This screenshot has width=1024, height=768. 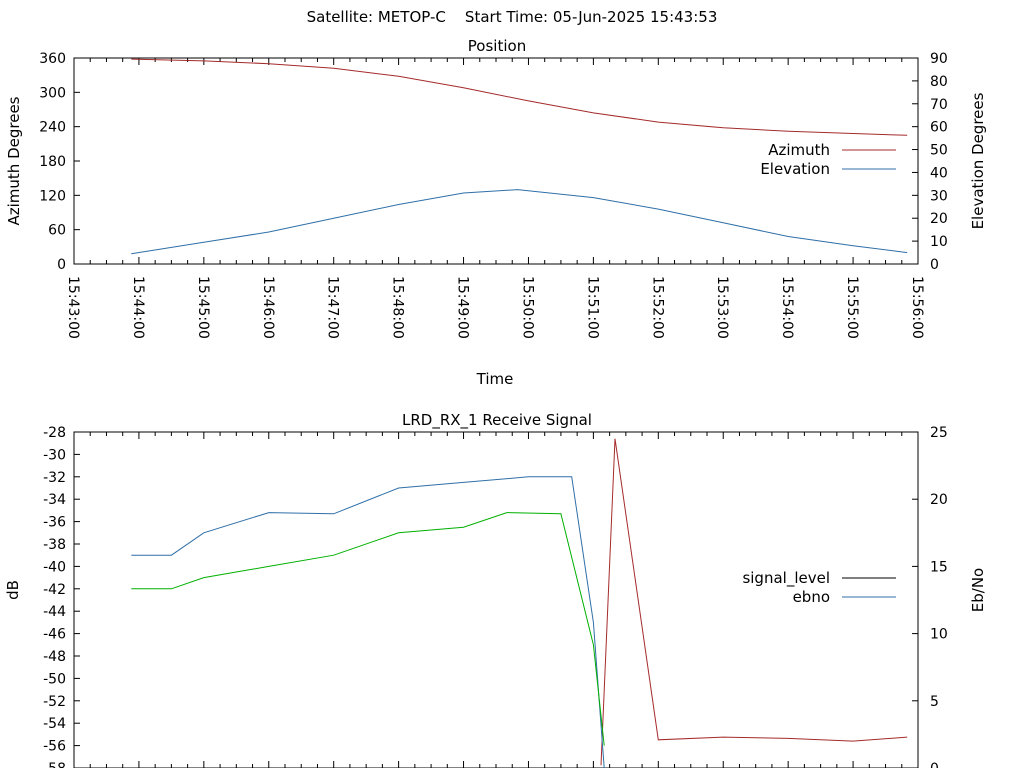 What do you see at coordinates (939, 151) in the screenshot?
I see `y2-tick-label: 50` at bounding box center [939, 151].